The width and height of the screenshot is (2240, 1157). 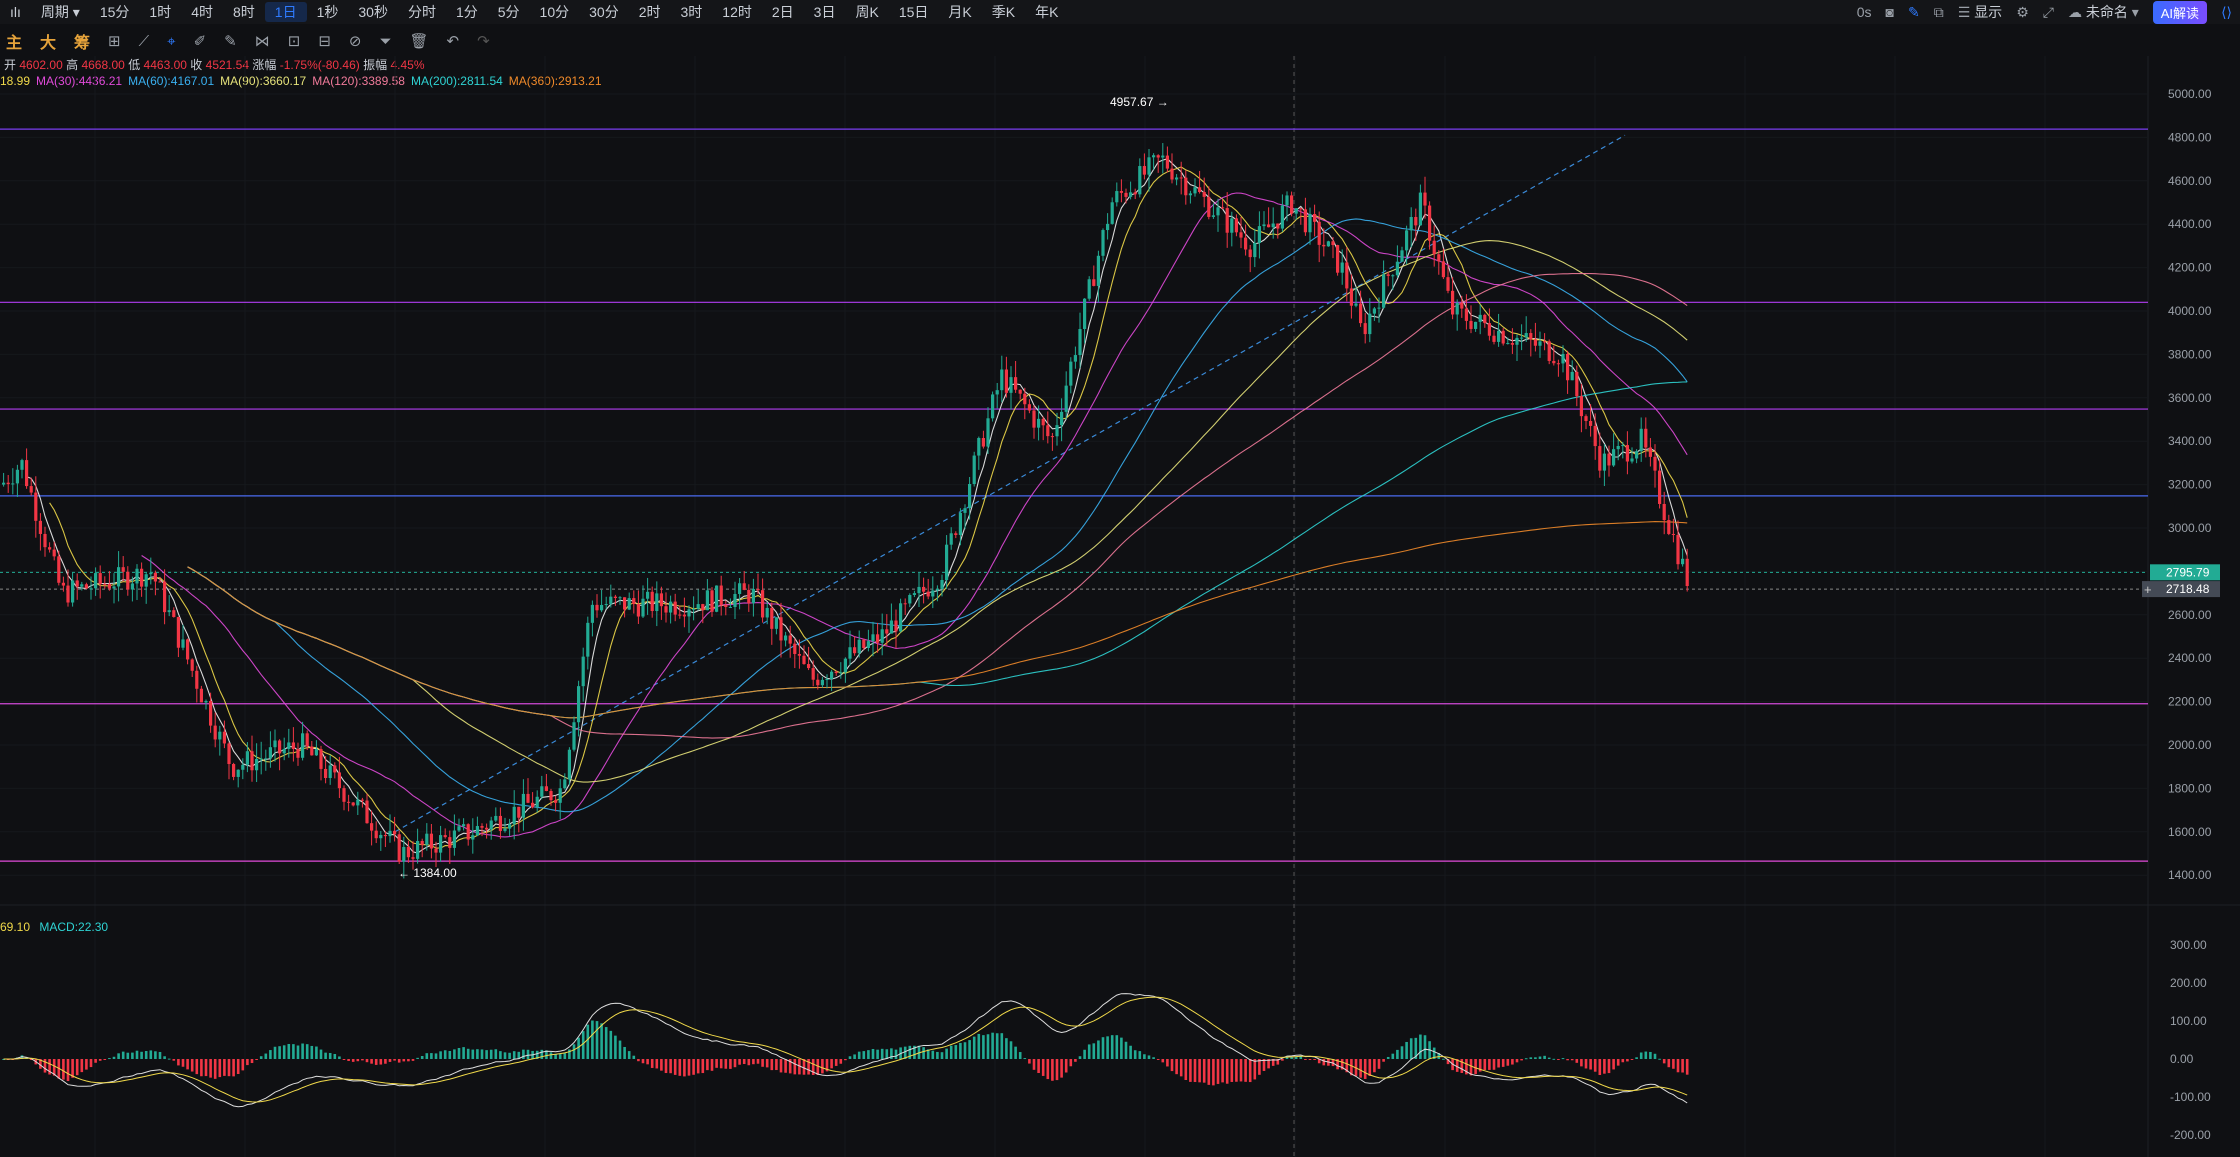 I want to click on interval-0: 15分, so click(x=114, y=12).